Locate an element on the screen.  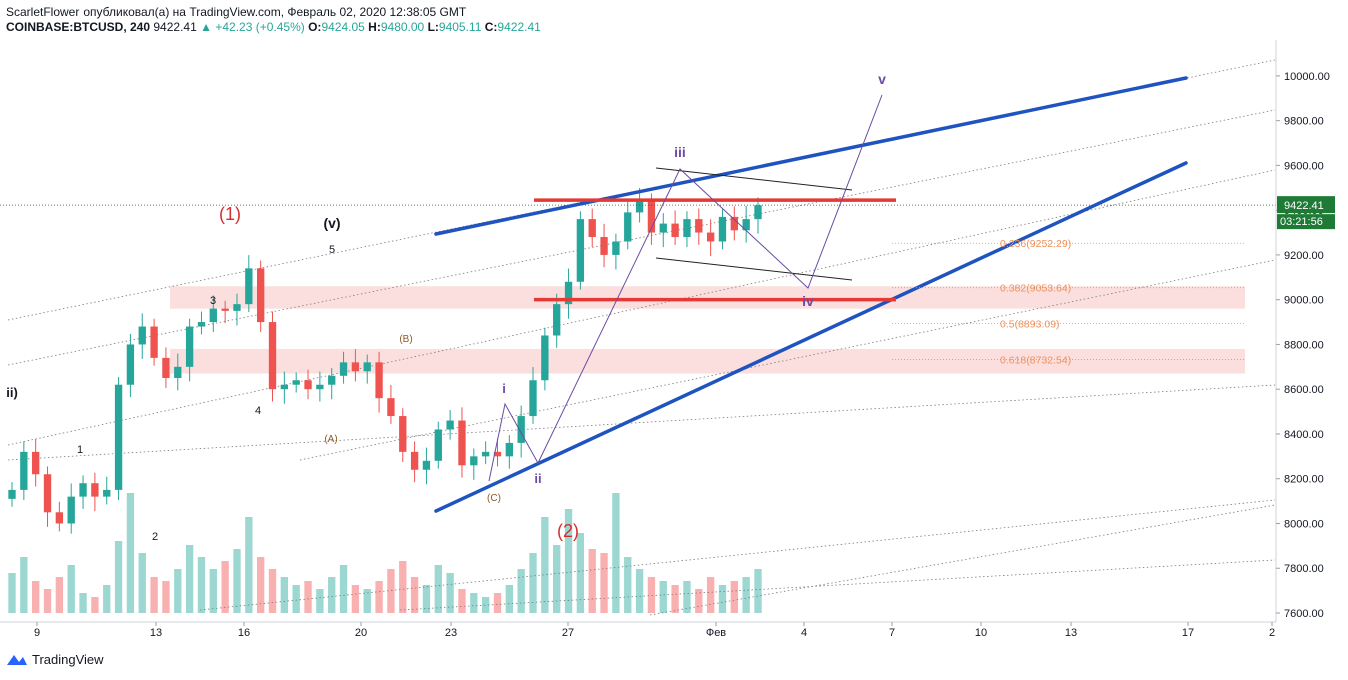
y-tick-label: 7800.00 is located at coordinates (1304, 569).